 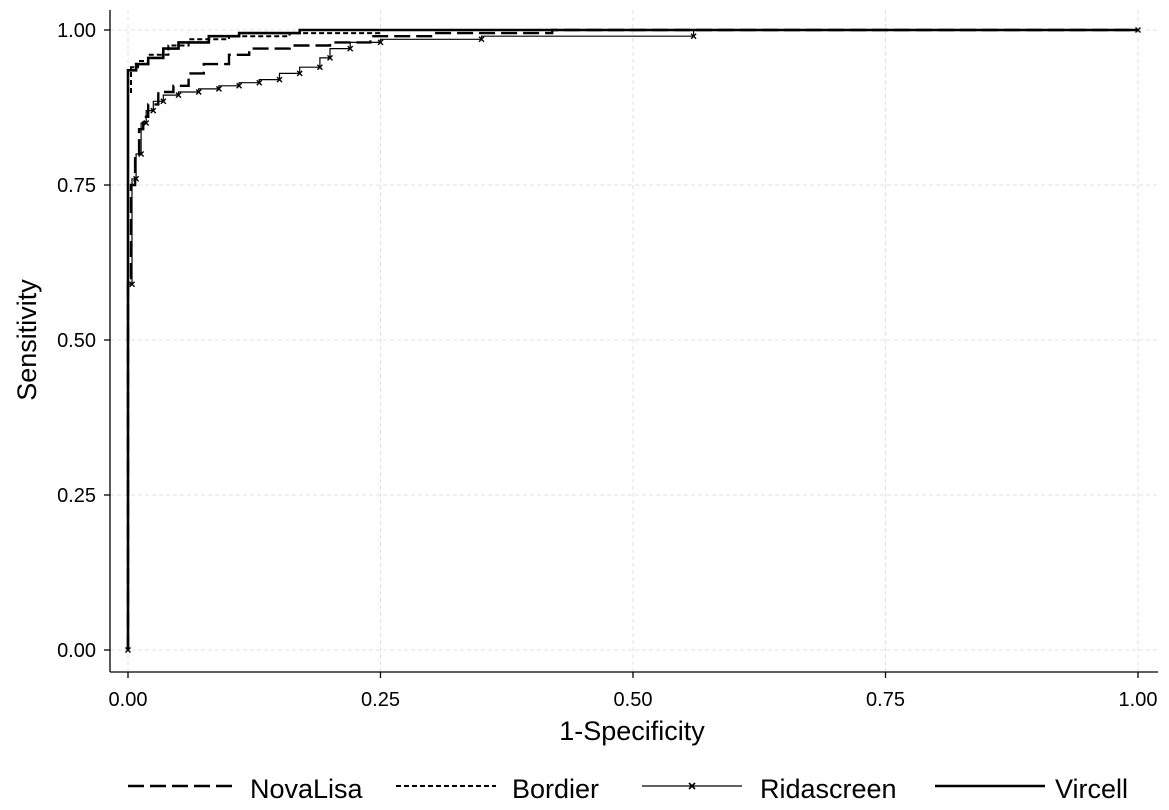 I want to click on x-tick-label: 0.50, so click(x=633, y=700).